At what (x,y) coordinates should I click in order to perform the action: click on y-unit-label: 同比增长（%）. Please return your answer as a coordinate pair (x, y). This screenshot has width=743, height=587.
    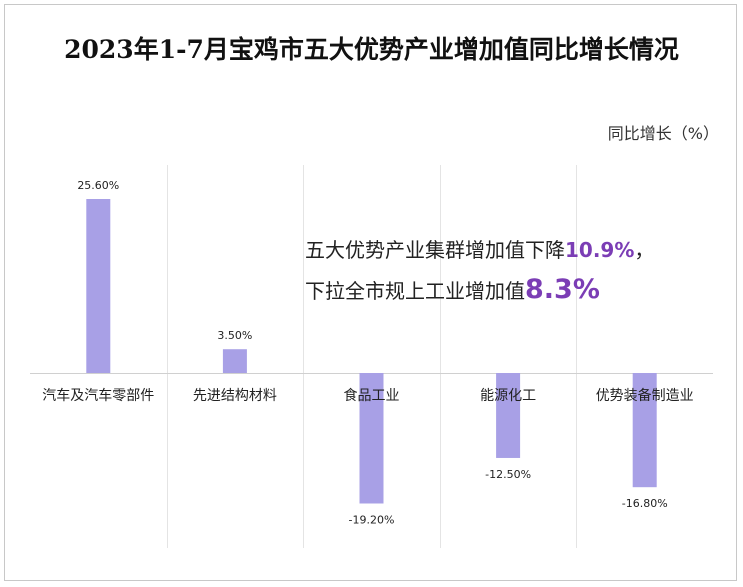
    Looking at the image, I should click on (663, 133).